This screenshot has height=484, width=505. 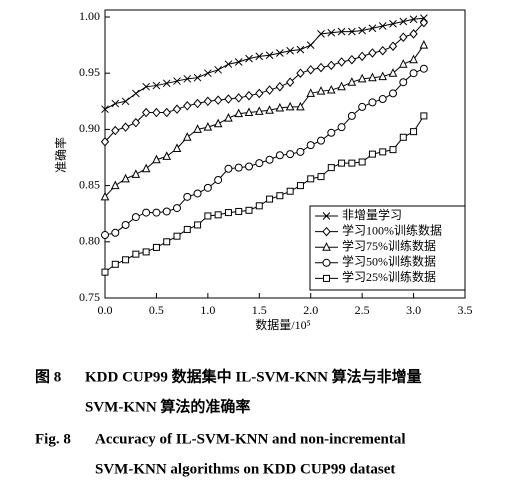 I want to click on y-tick-label: 0.90, so click(x=89, y=128).